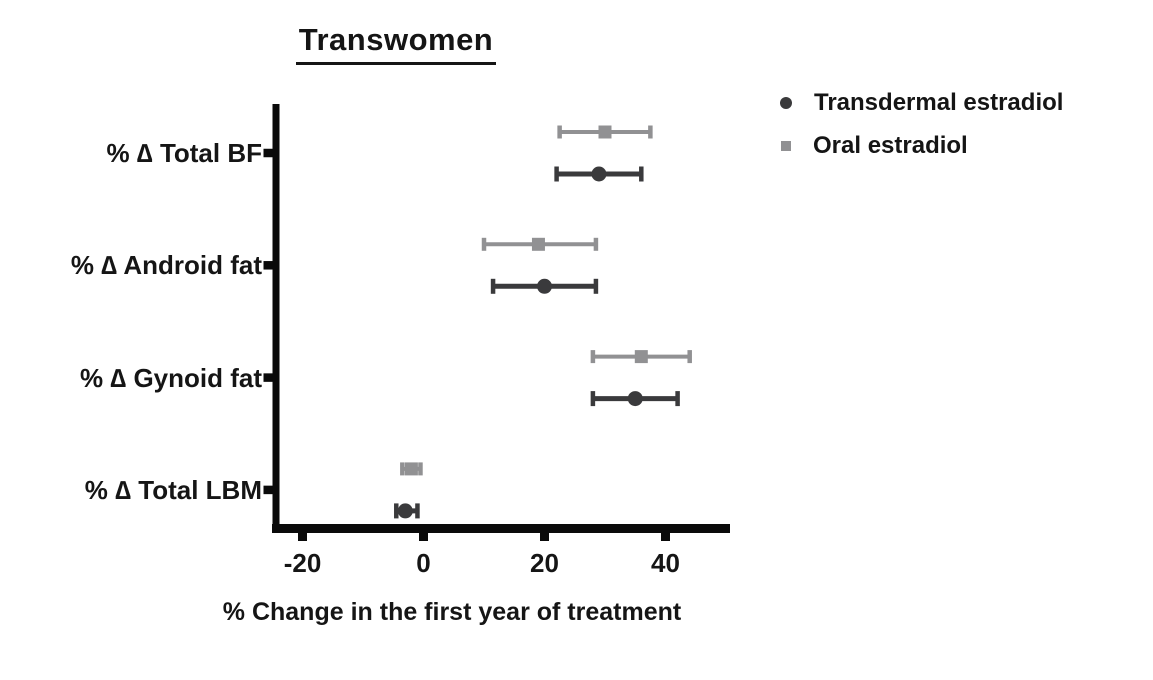  I want to click on x-axis-line, so click(501, 528).